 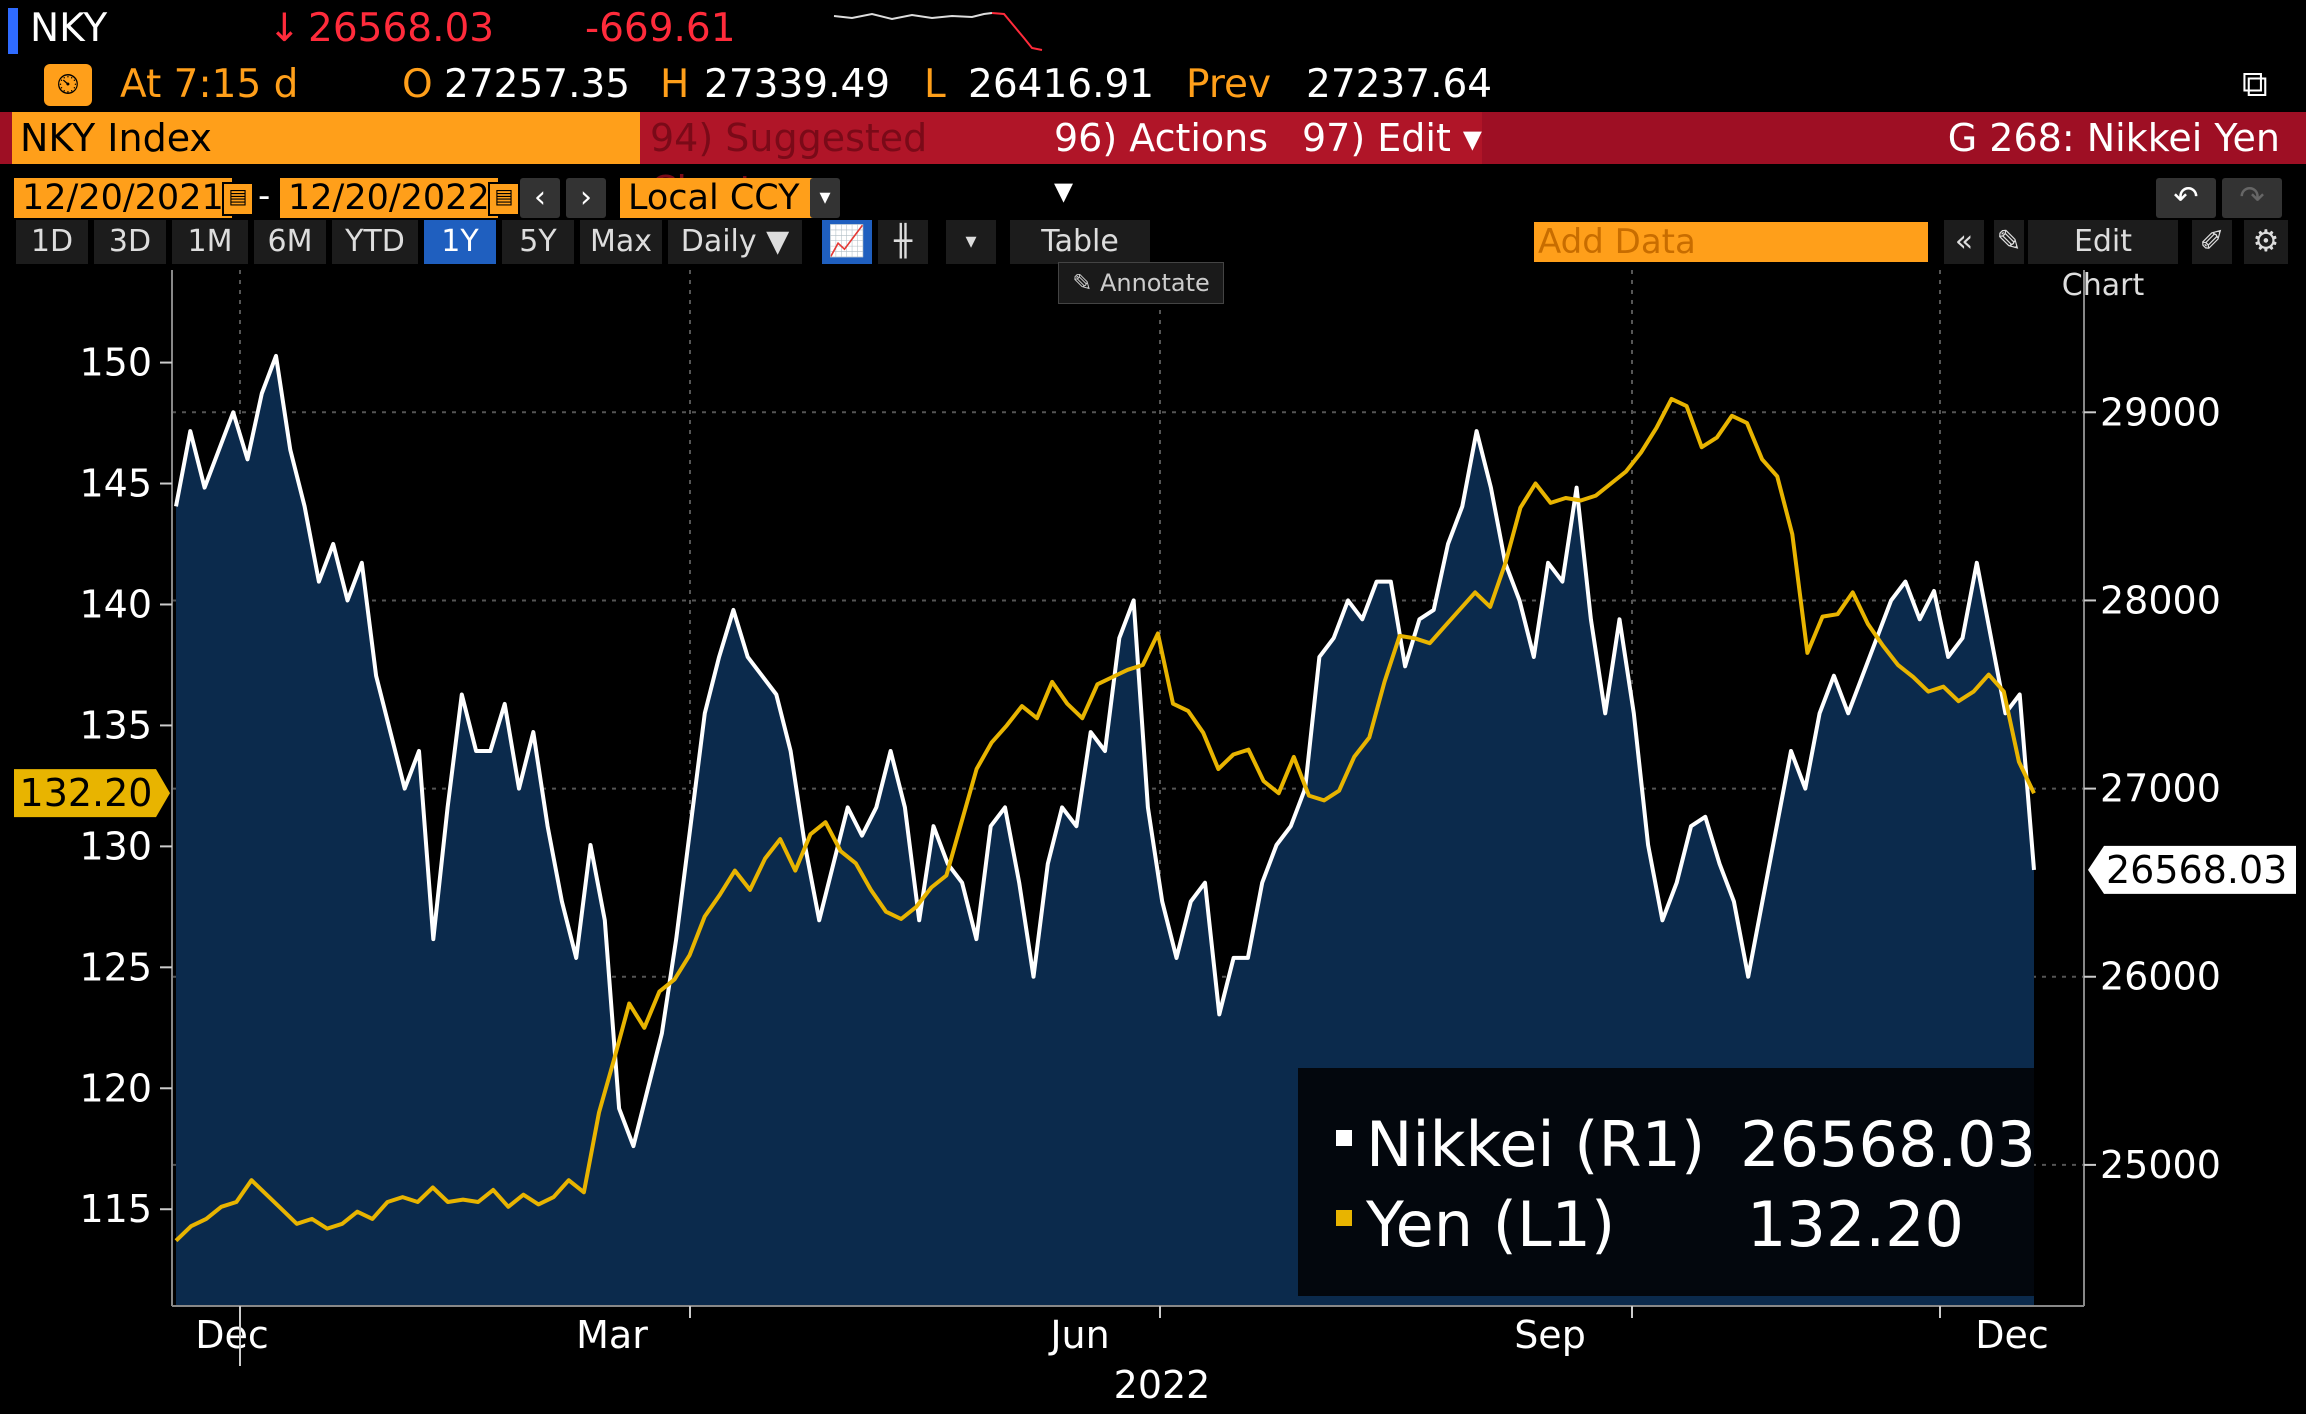 I want to click on high-label: H, so click(x=675, y=84).